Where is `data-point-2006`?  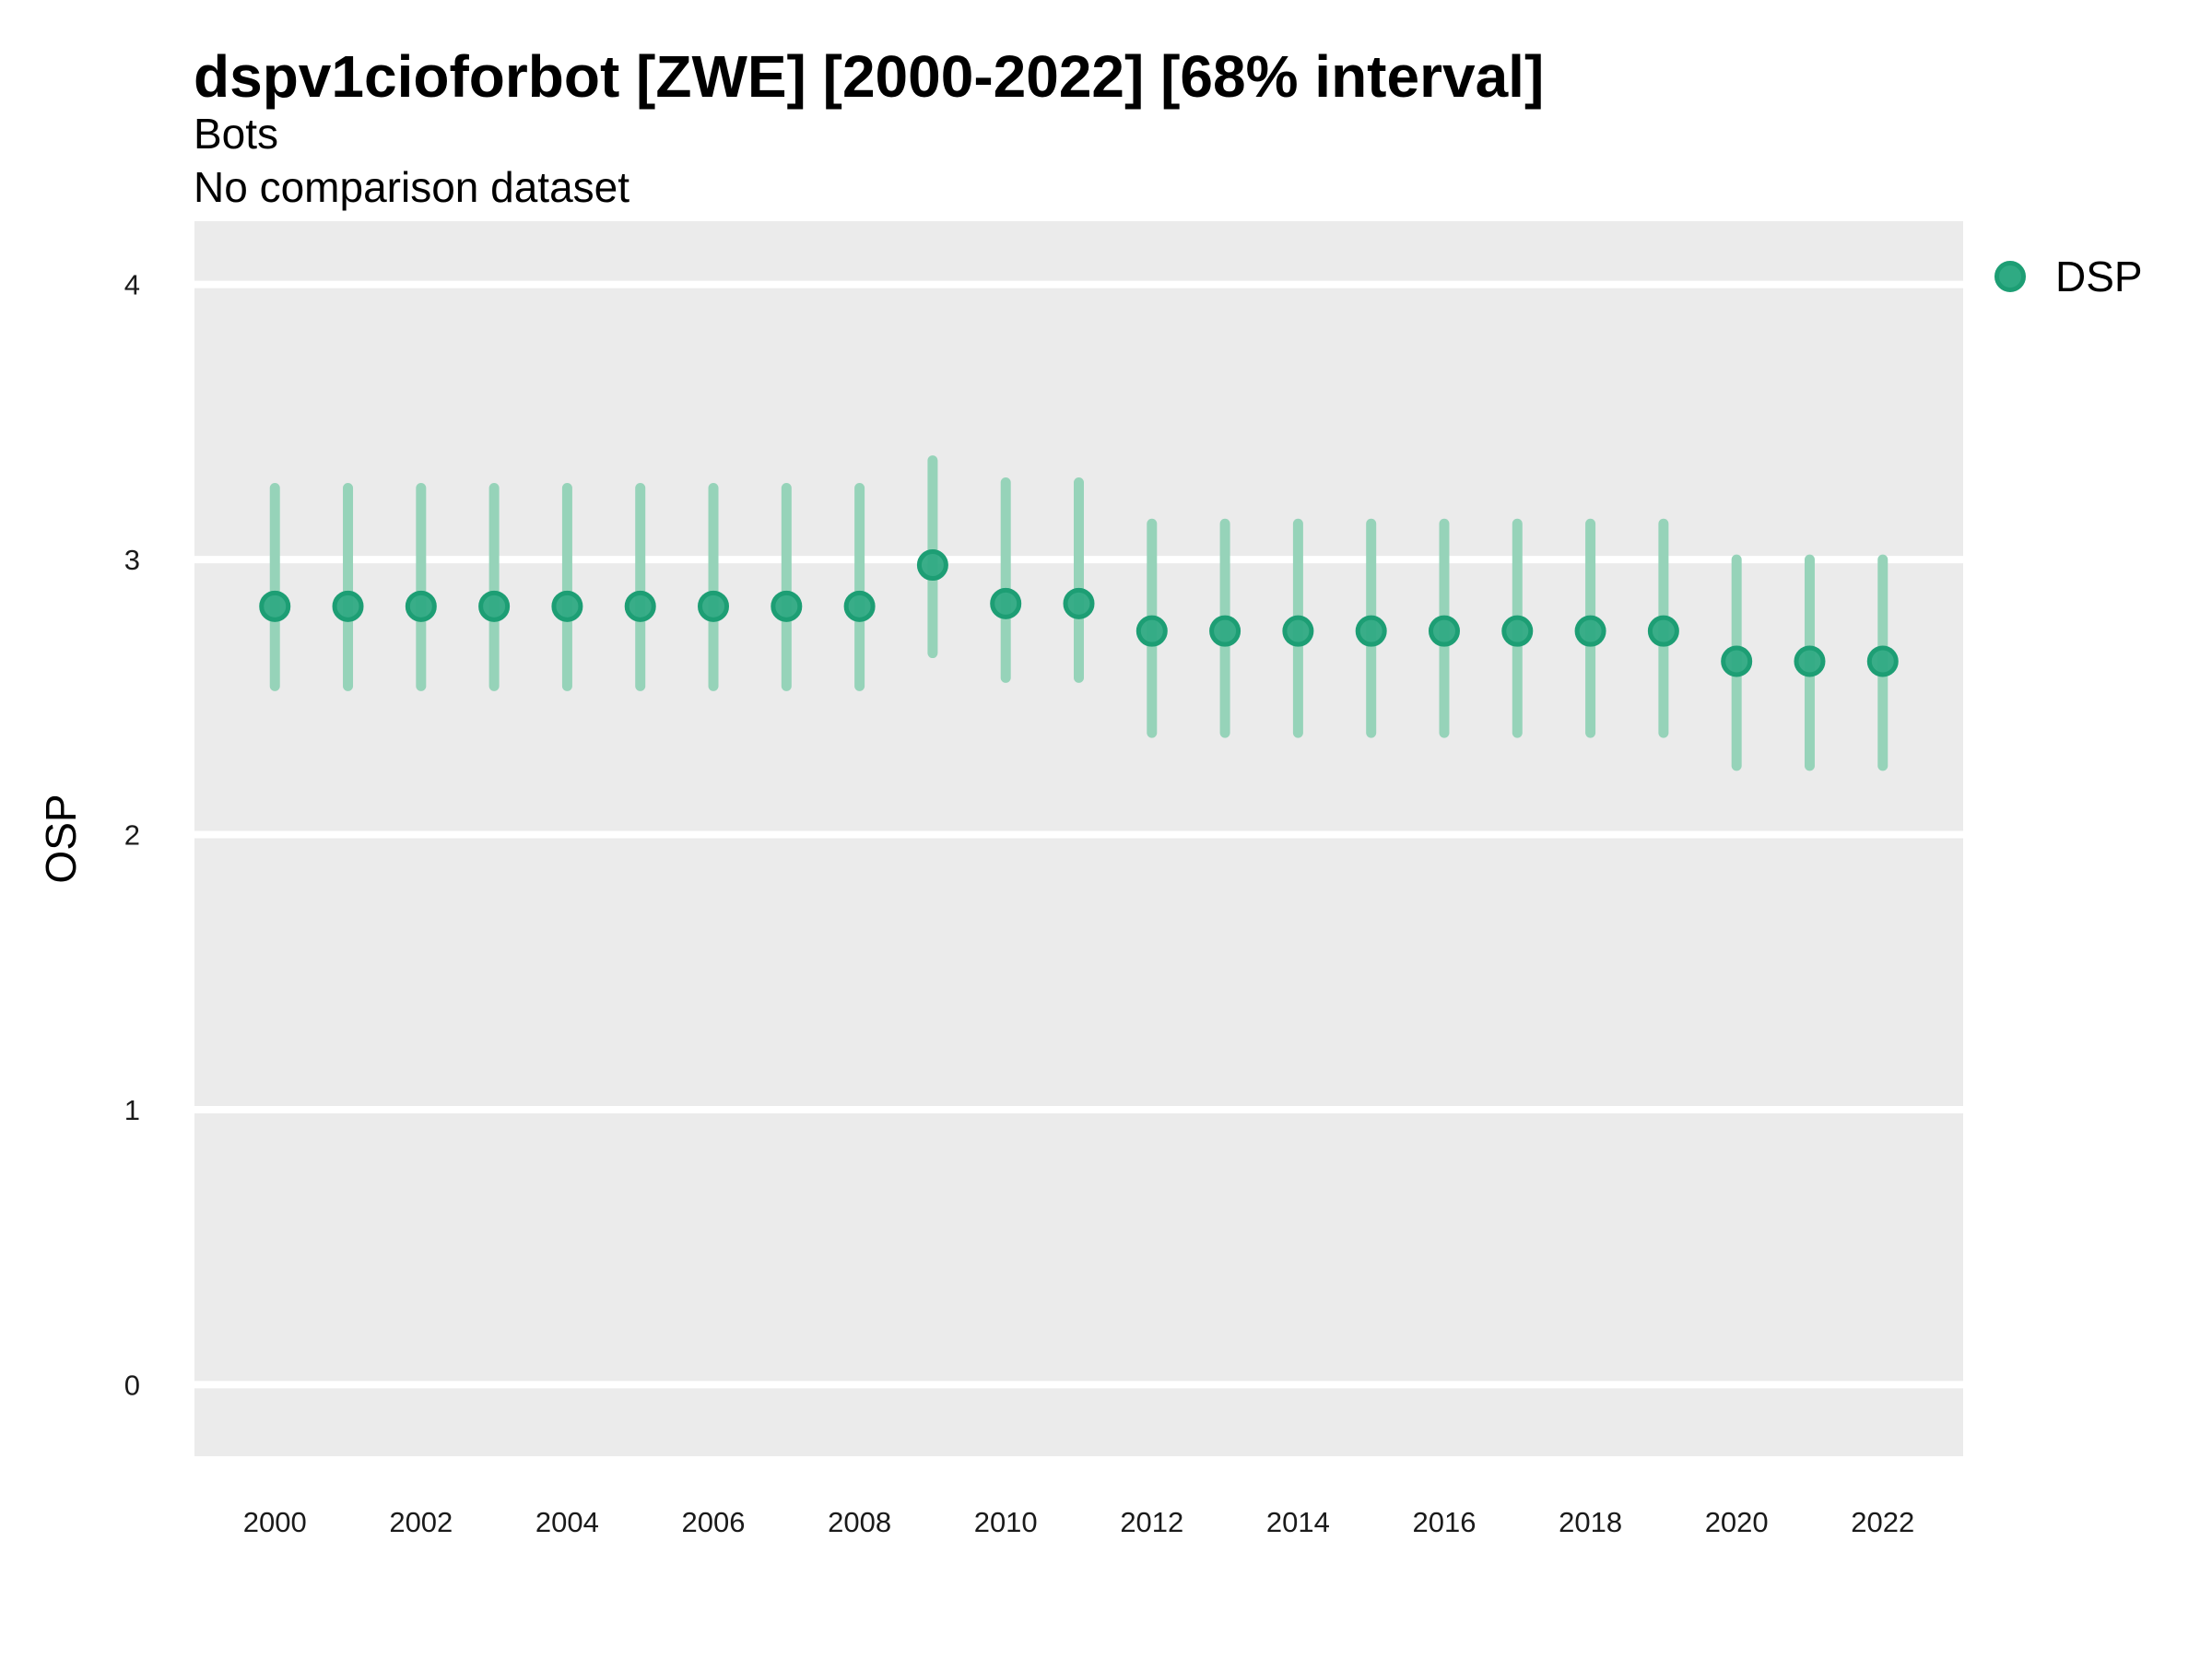 data-point-2006 is located at coordinates (714, 606).